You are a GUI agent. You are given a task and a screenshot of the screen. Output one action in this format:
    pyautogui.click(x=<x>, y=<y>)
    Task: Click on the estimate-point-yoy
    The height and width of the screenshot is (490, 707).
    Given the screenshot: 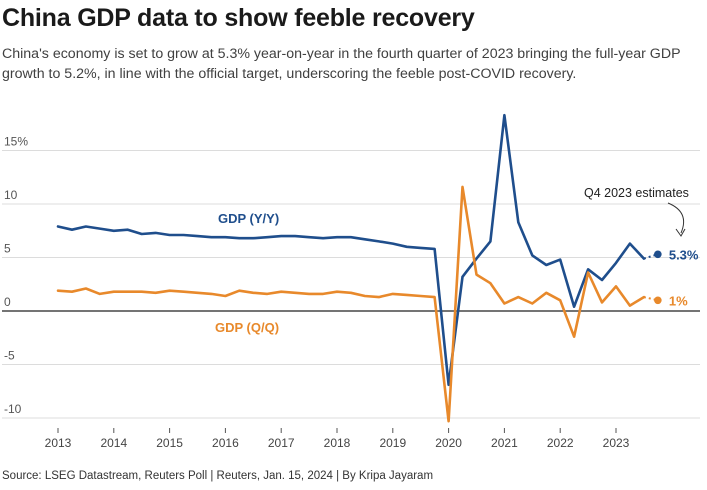 What is the action you would take?
    pyautogui.click(x=658, y=254)
    